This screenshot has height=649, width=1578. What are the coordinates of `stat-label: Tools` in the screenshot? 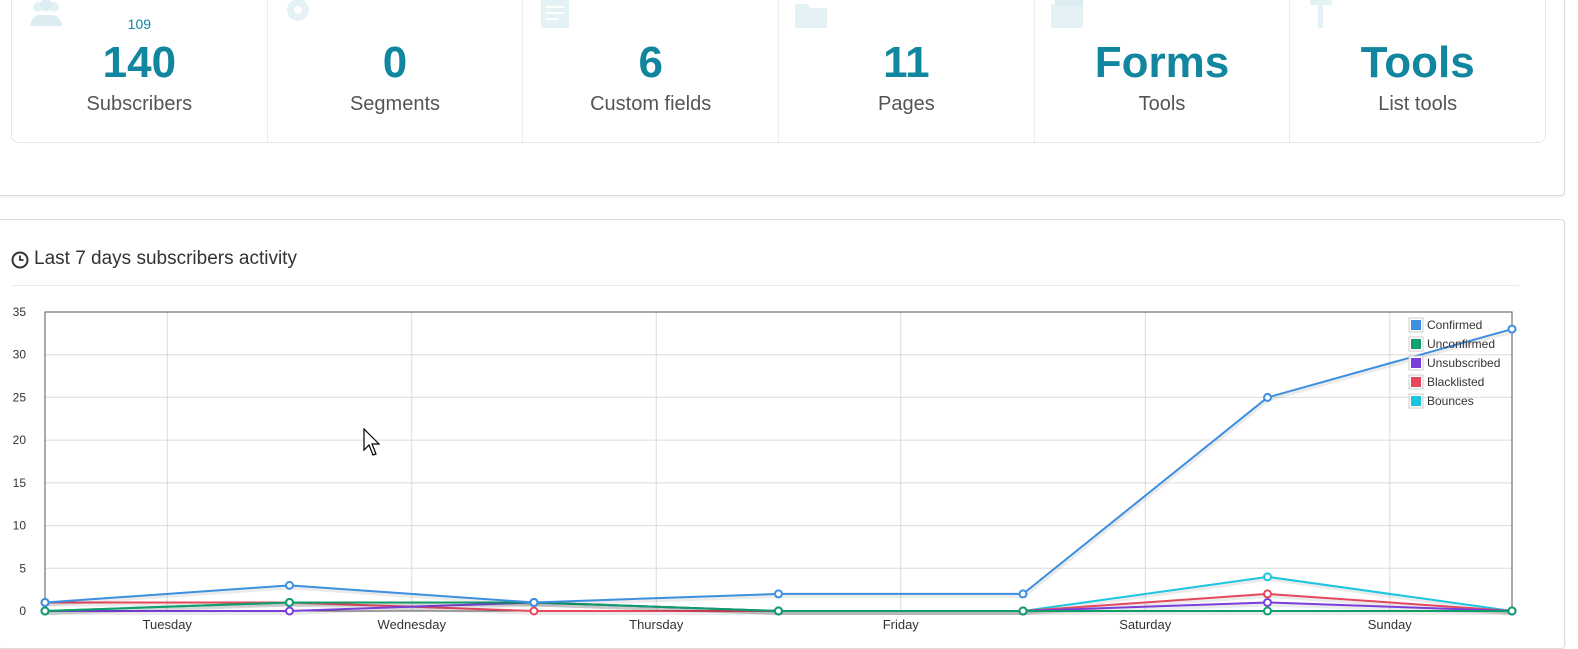 It's located at (1162, 104).